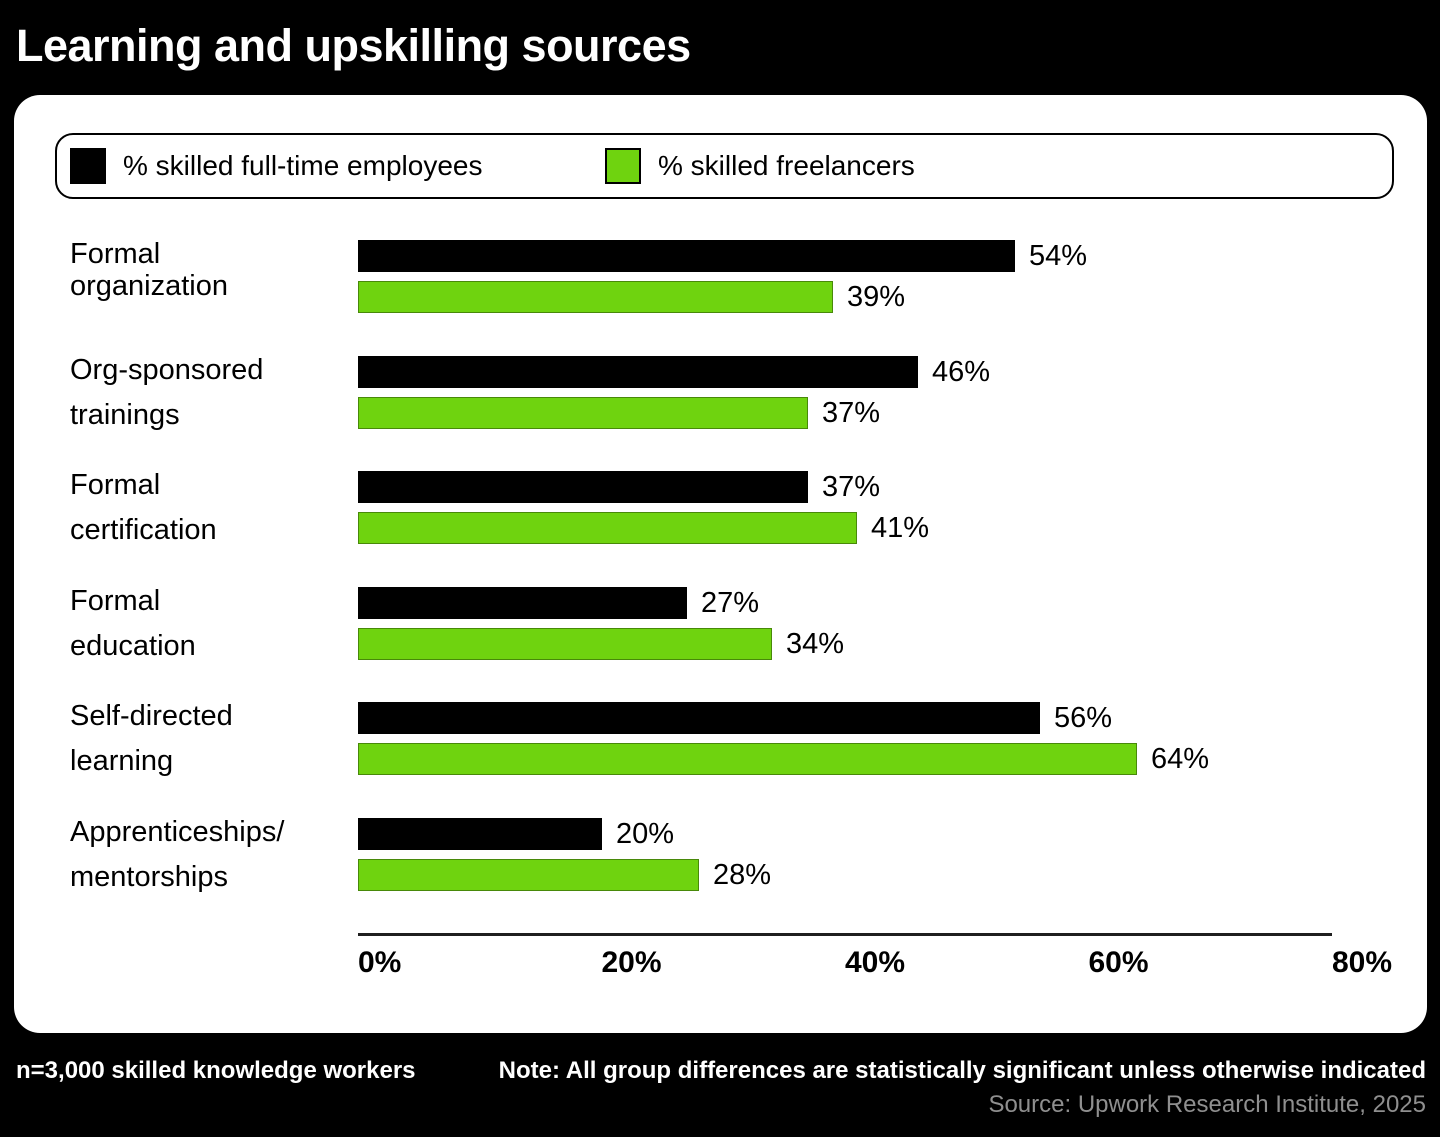 The image size is (1440, 1137). What do you see at coordinates (177, 832) in the screenshot?
I see `category-label: Apprenticeships/` at bounding box center [177, 832].